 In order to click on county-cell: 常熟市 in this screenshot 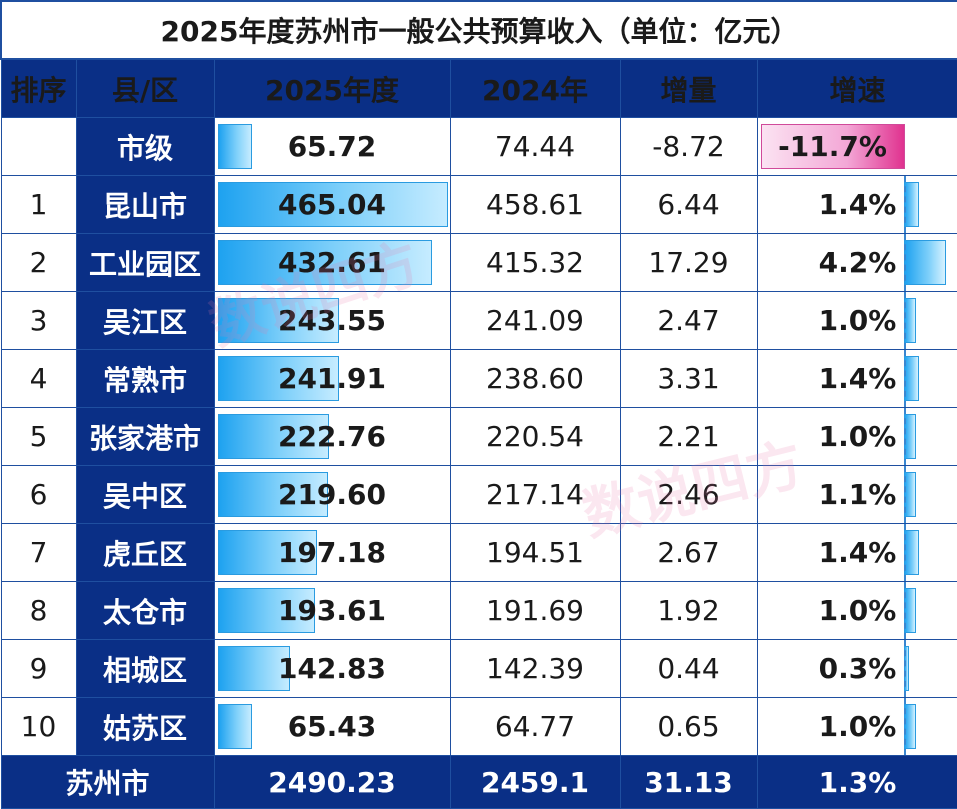, I will do `click(145, 378)`.